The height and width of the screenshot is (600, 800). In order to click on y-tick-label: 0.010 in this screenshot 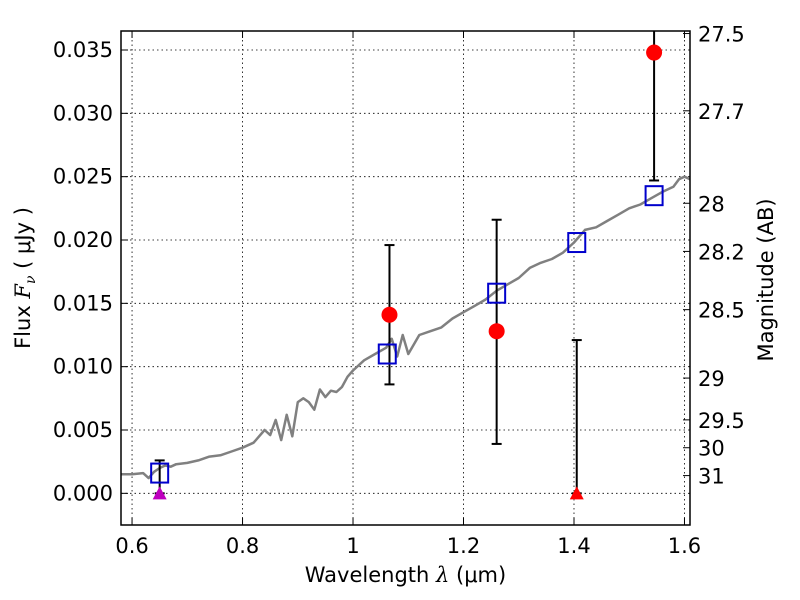, I will do `click(83, 367)`.